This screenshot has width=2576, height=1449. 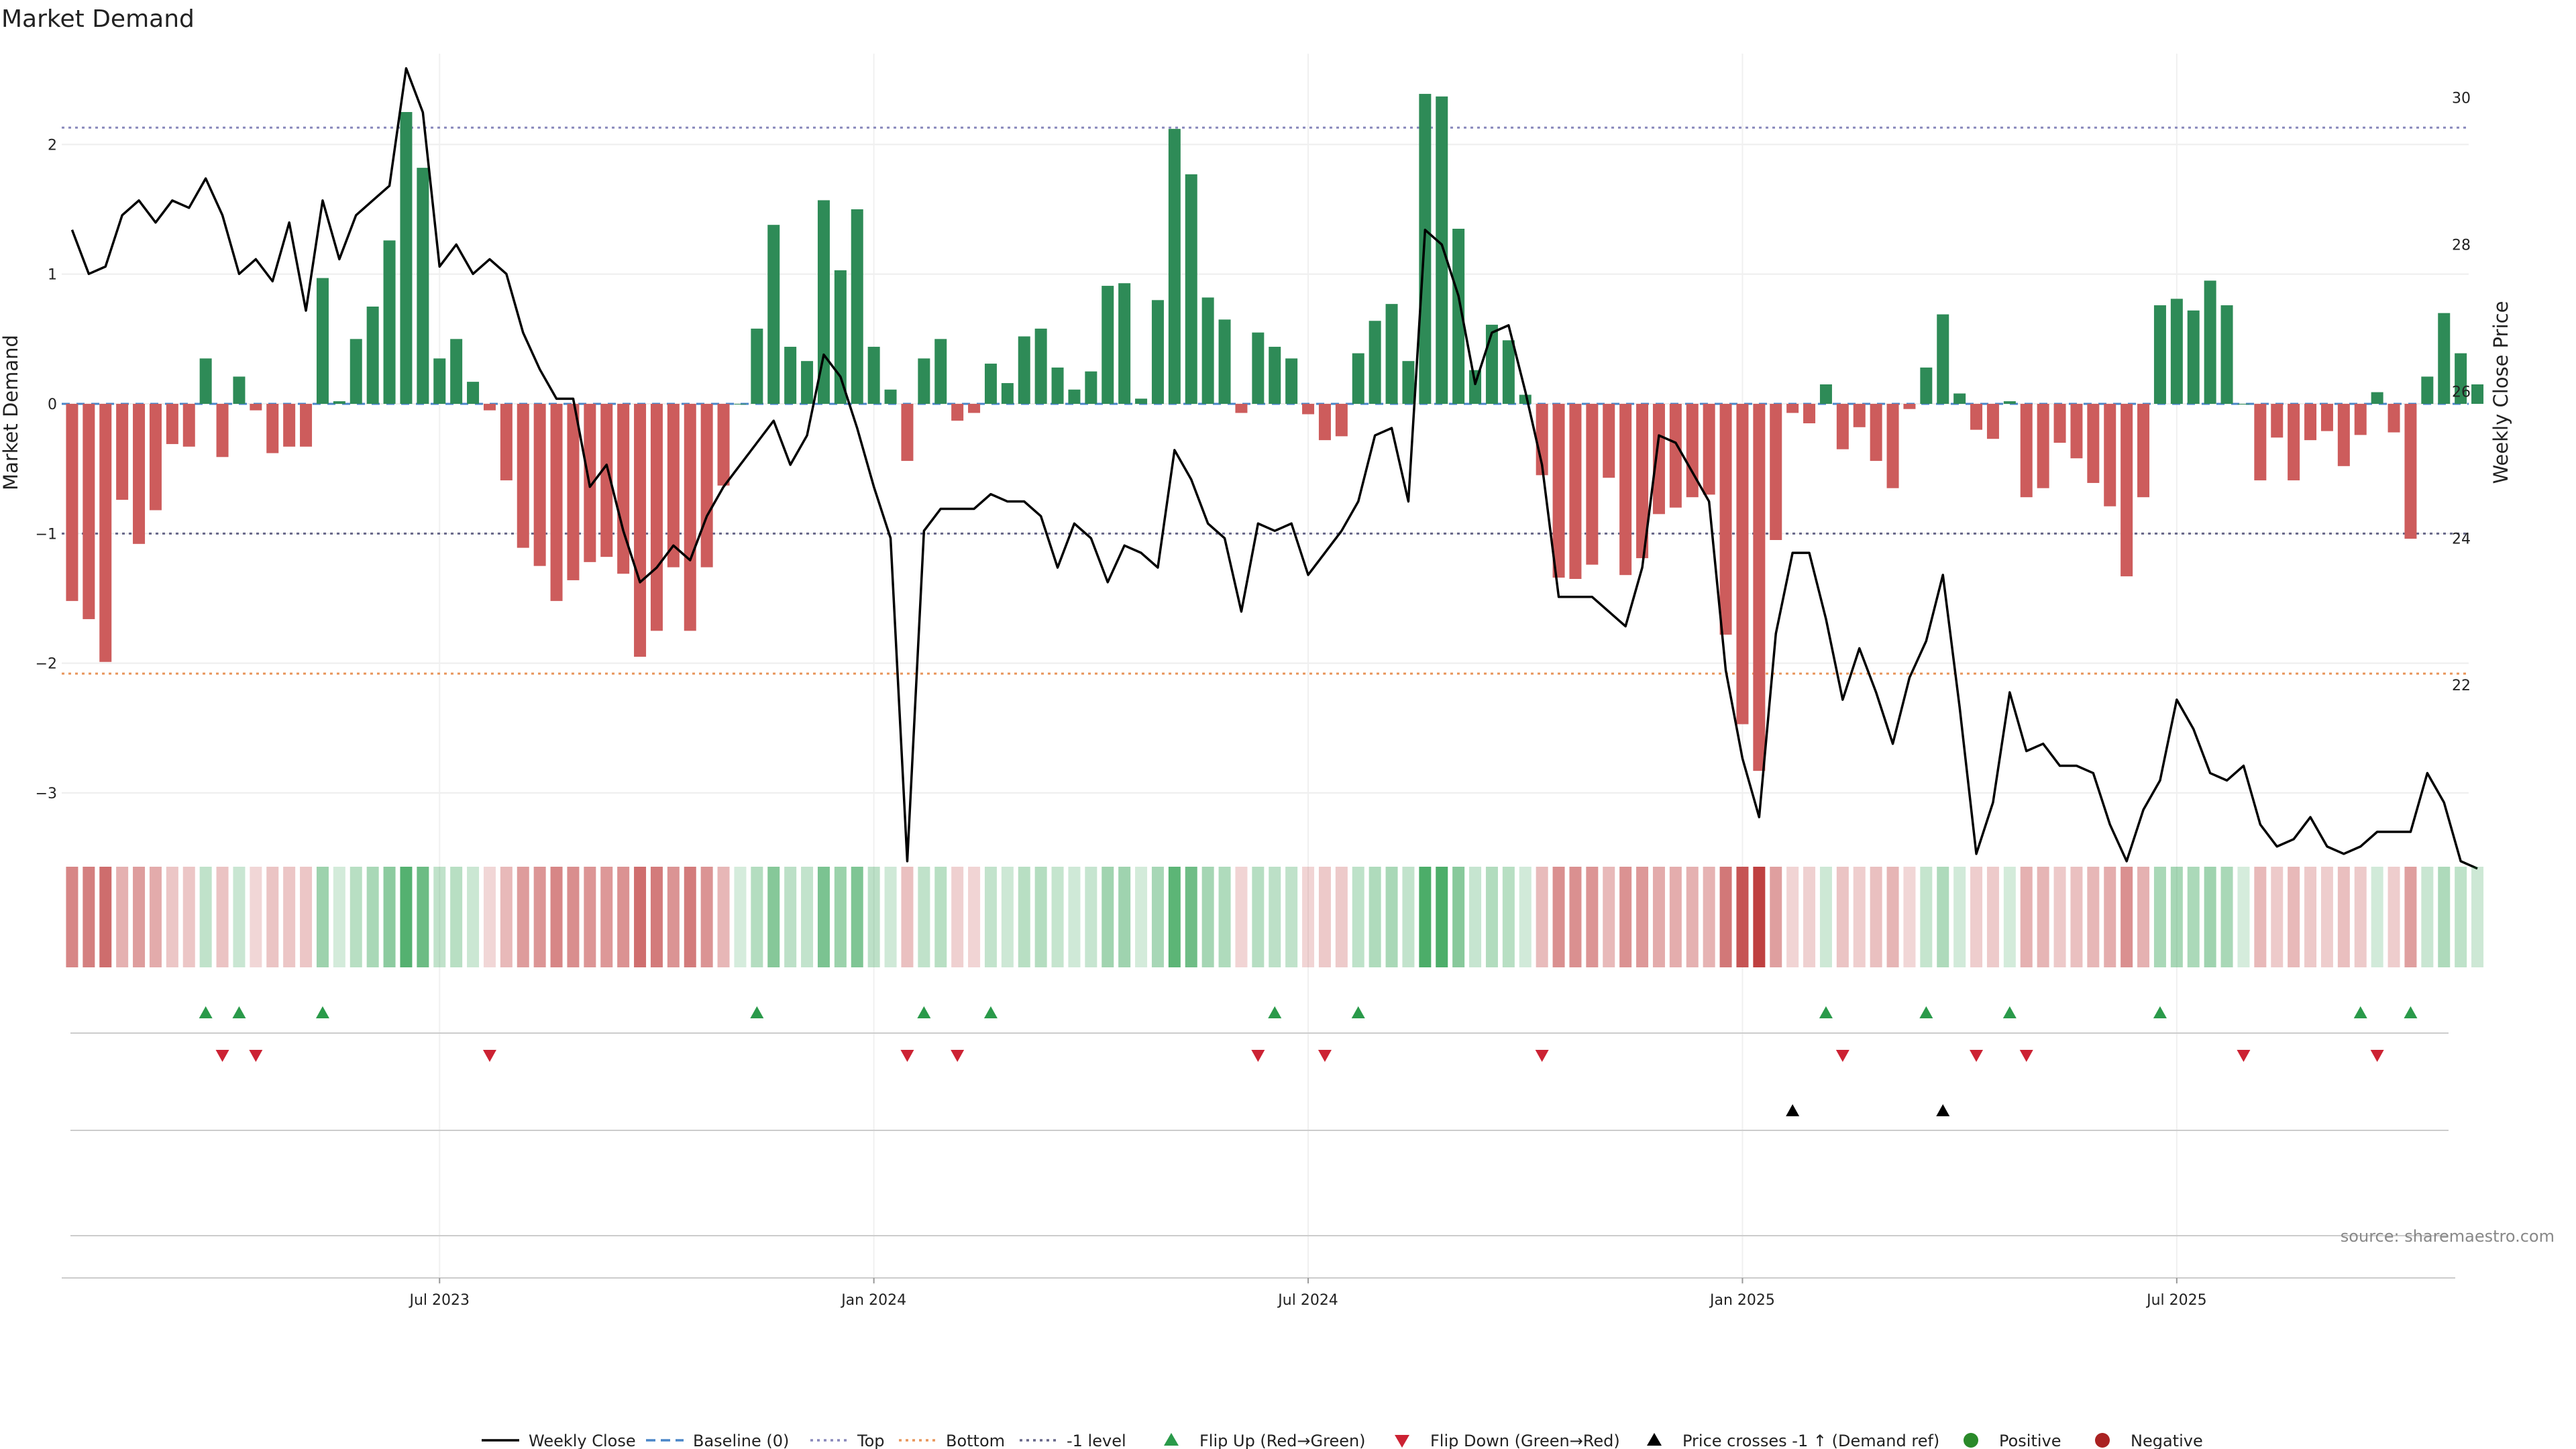 I want to click on y2-tick-label: 24, so click(x=2461, y=539).